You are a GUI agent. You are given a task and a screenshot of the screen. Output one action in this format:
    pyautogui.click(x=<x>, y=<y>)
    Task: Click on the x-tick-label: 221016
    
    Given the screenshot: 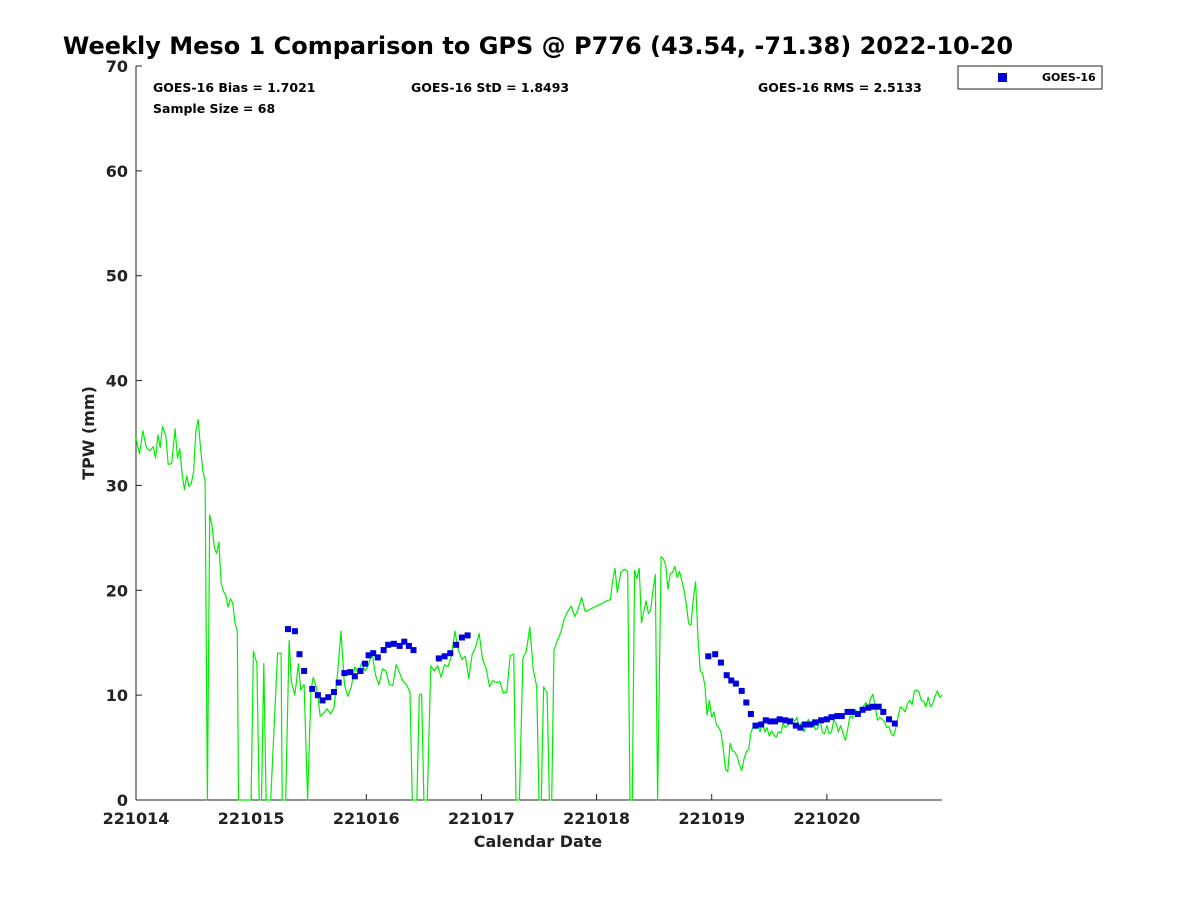 What is the action you would take?
    pyautogui.click(x=366, y=818)
    